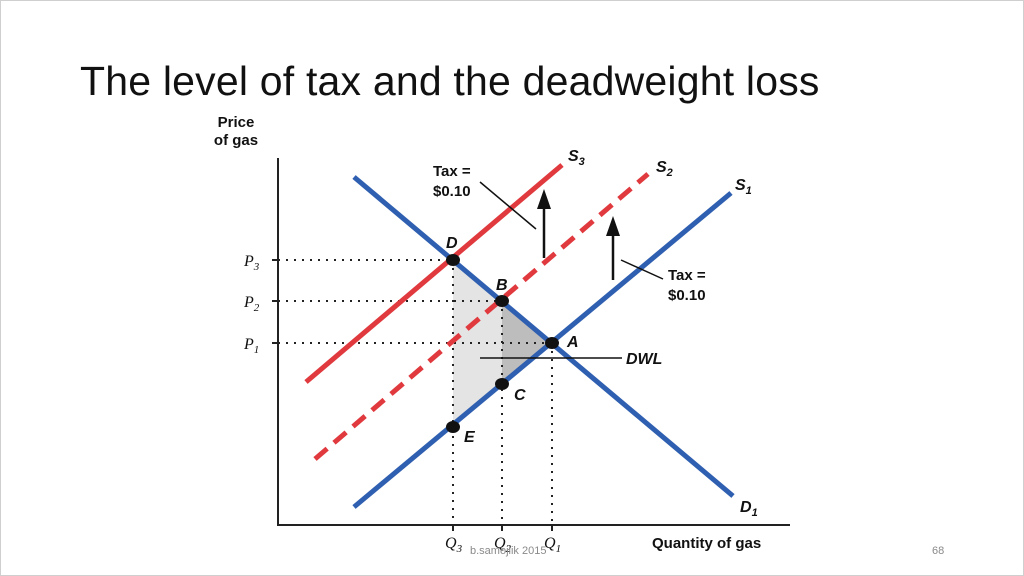  Describe the element at coordinates (508, 205) in the screenshot. I see `tax-left-pointer` at that location.